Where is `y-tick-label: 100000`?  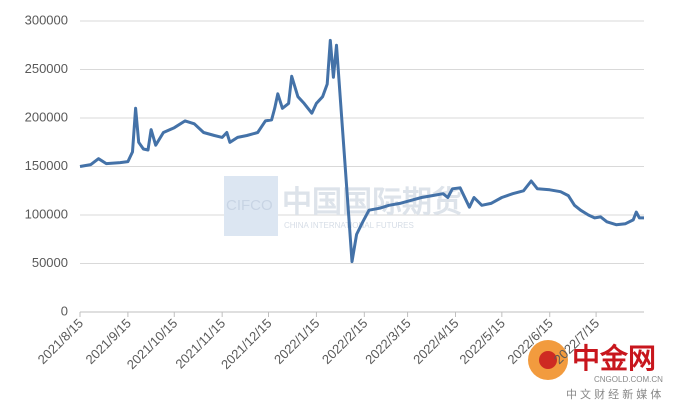 y-tick-label: 100000 is located at coordinates (46, 213).